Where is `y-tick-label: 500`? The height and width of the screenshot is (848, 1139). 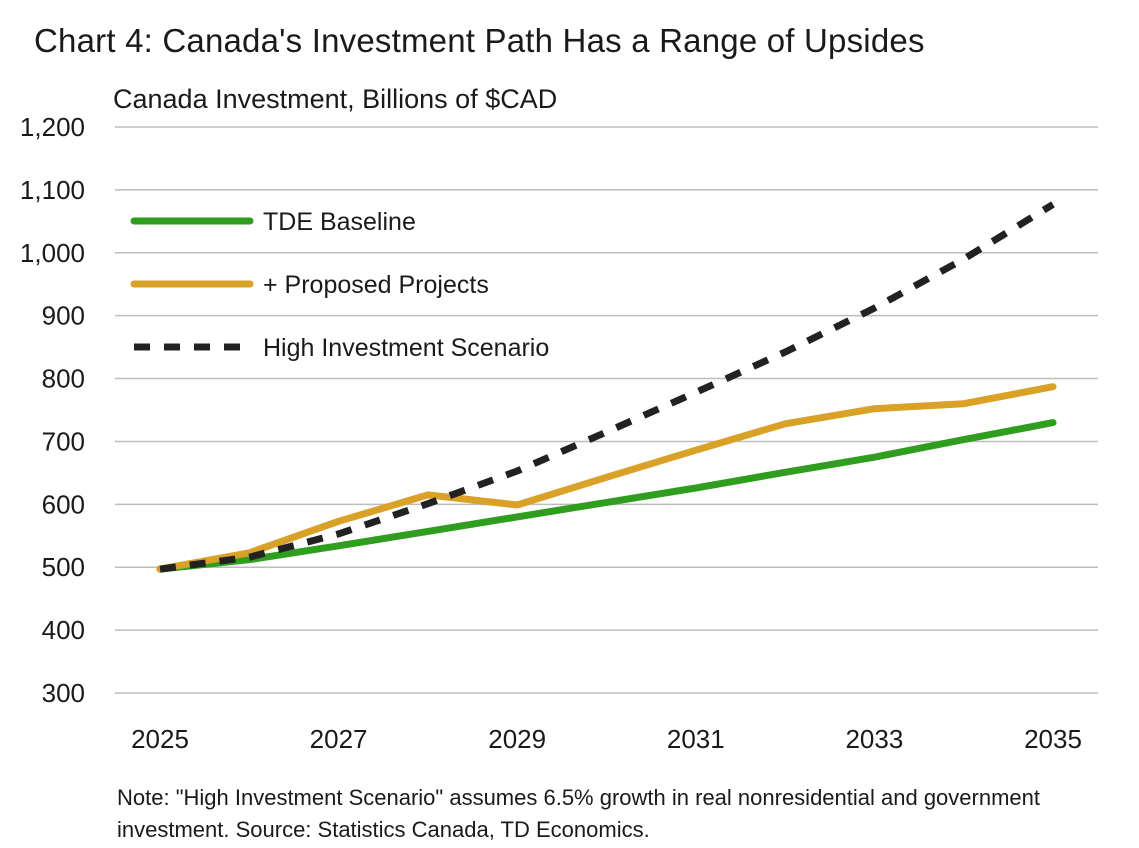 y-tick-label: 500 is located at coordinates (63, 567).